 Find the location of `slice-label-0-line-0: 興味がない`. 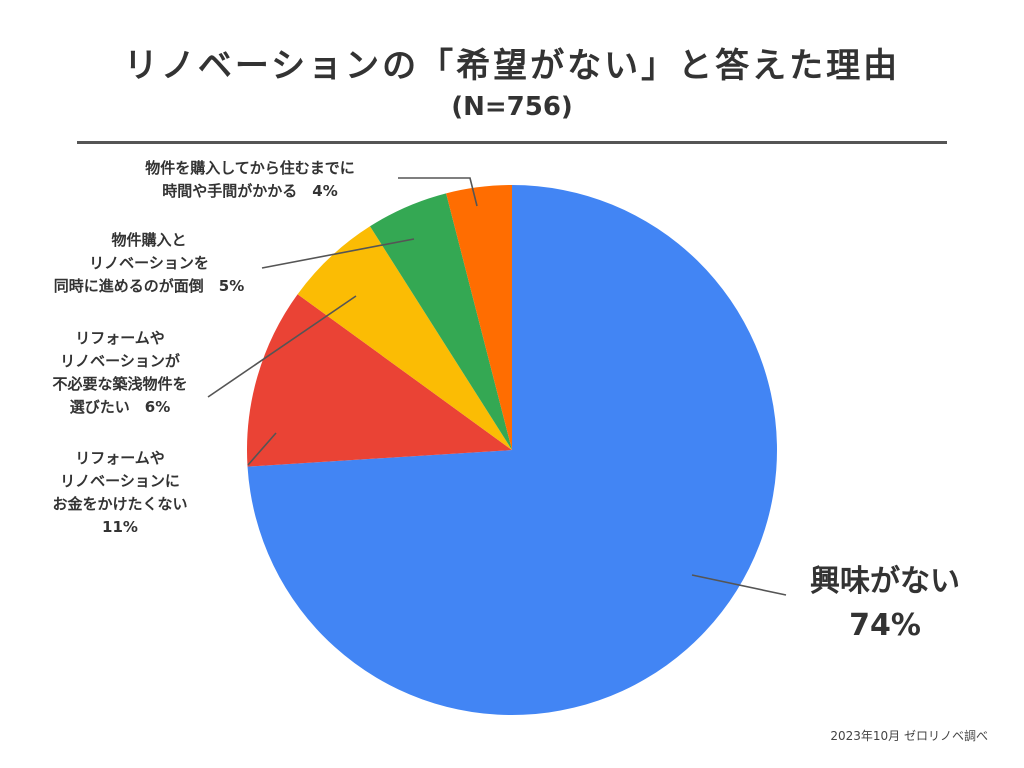

slice-label-0-line-0: 興味がない is located at coordinates (885, 581).